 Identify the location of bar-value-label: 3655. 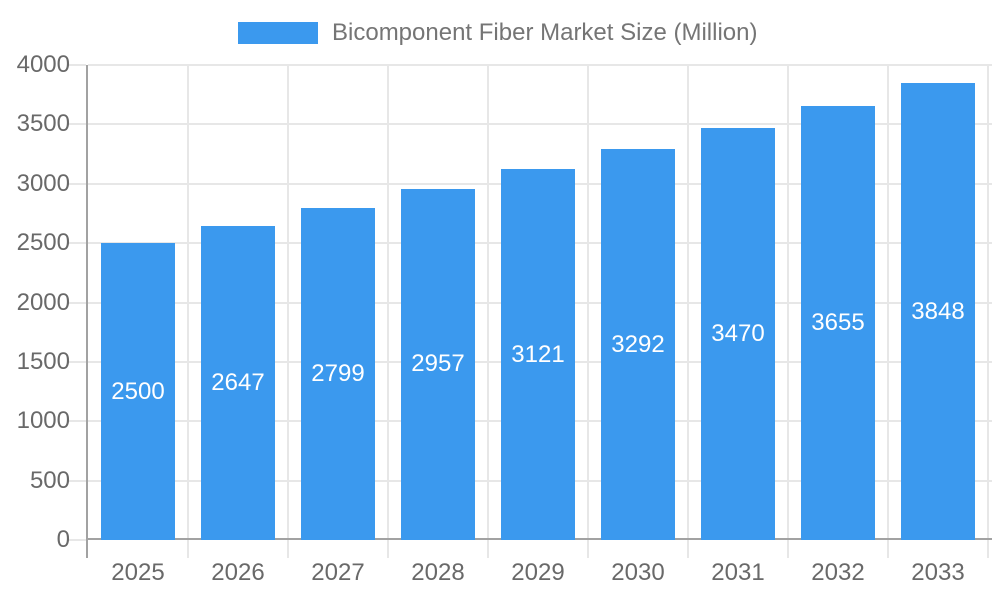
(838, 322).